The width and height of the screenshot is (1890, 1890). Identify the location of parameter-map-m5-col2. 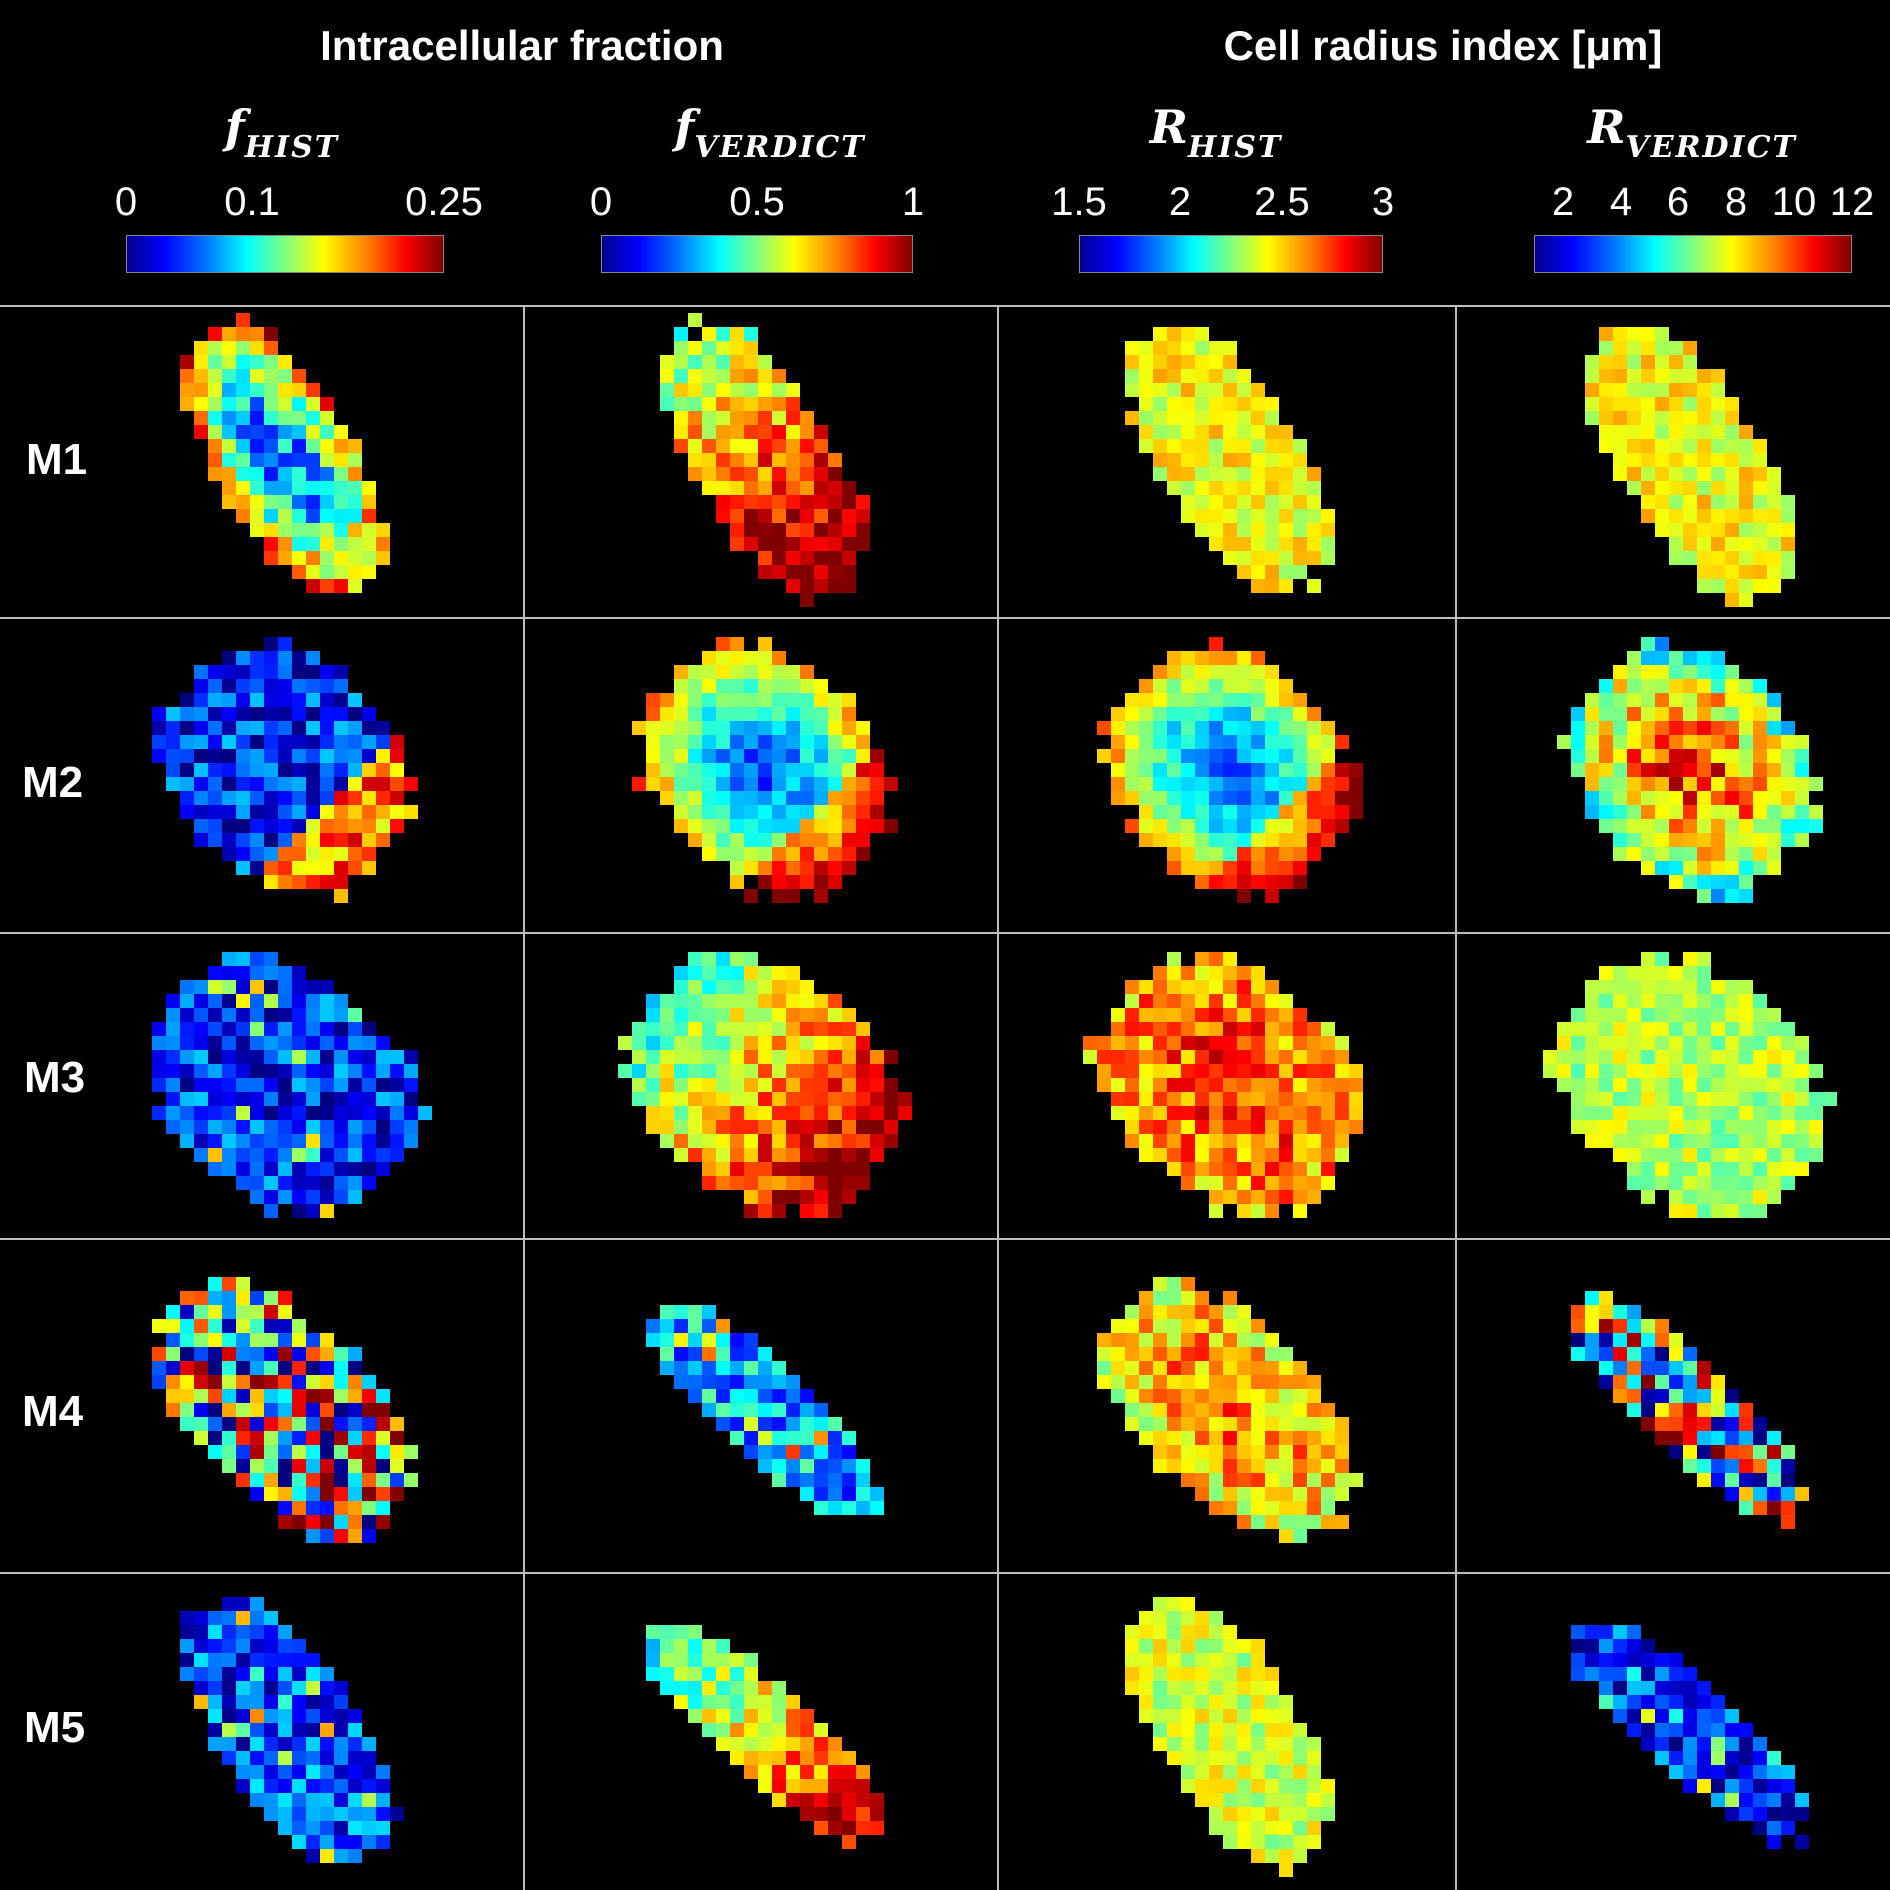
(765, 1737).